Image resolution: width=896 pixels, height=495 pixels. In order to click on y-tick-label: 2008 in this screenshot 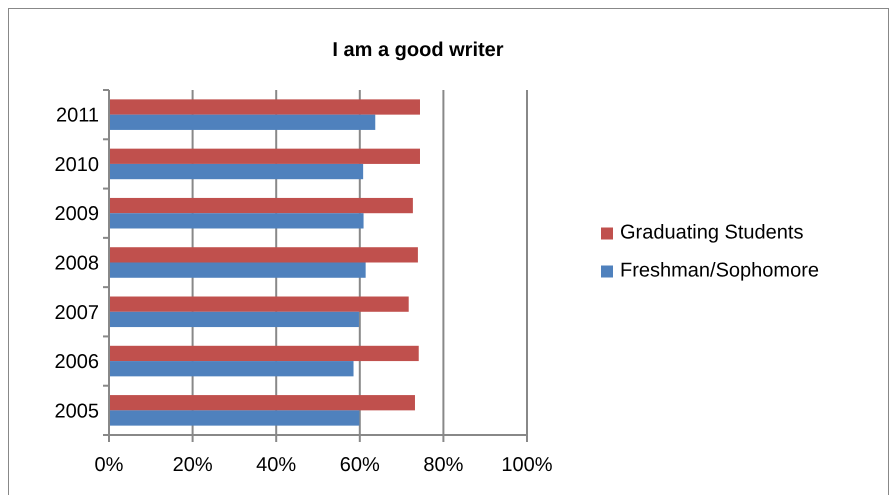, I will do `click(76, 263)`.